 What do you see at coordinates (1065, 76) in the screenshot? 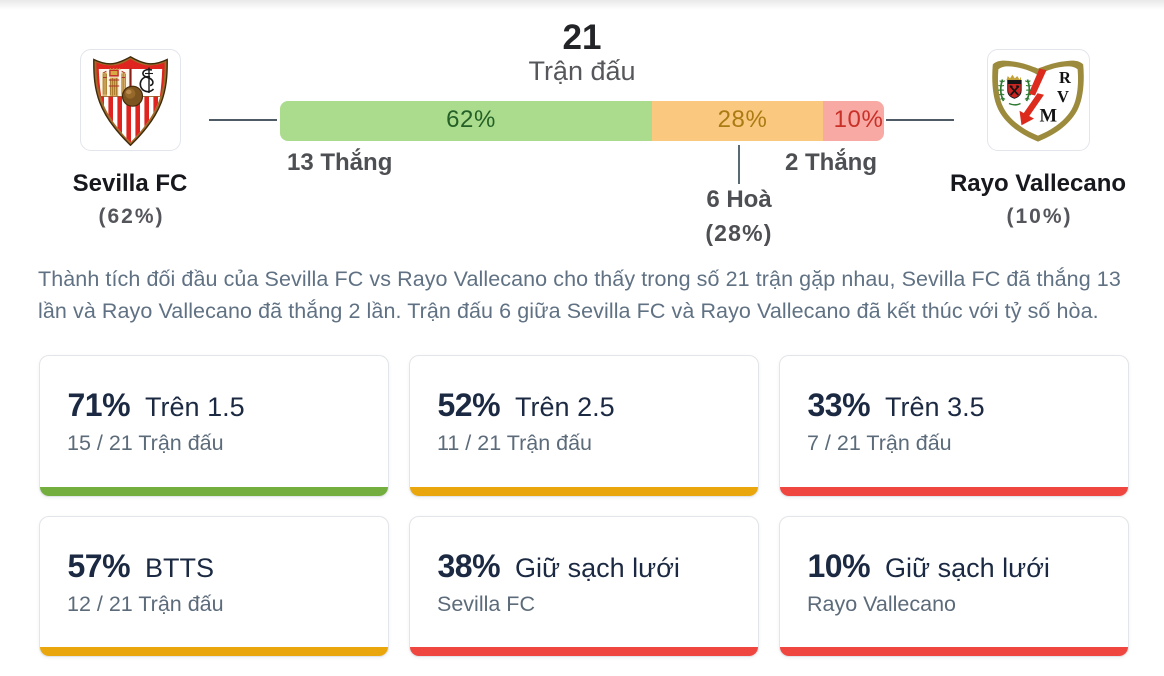
I see `svg-text: R` at bounding box center [1065, 76].